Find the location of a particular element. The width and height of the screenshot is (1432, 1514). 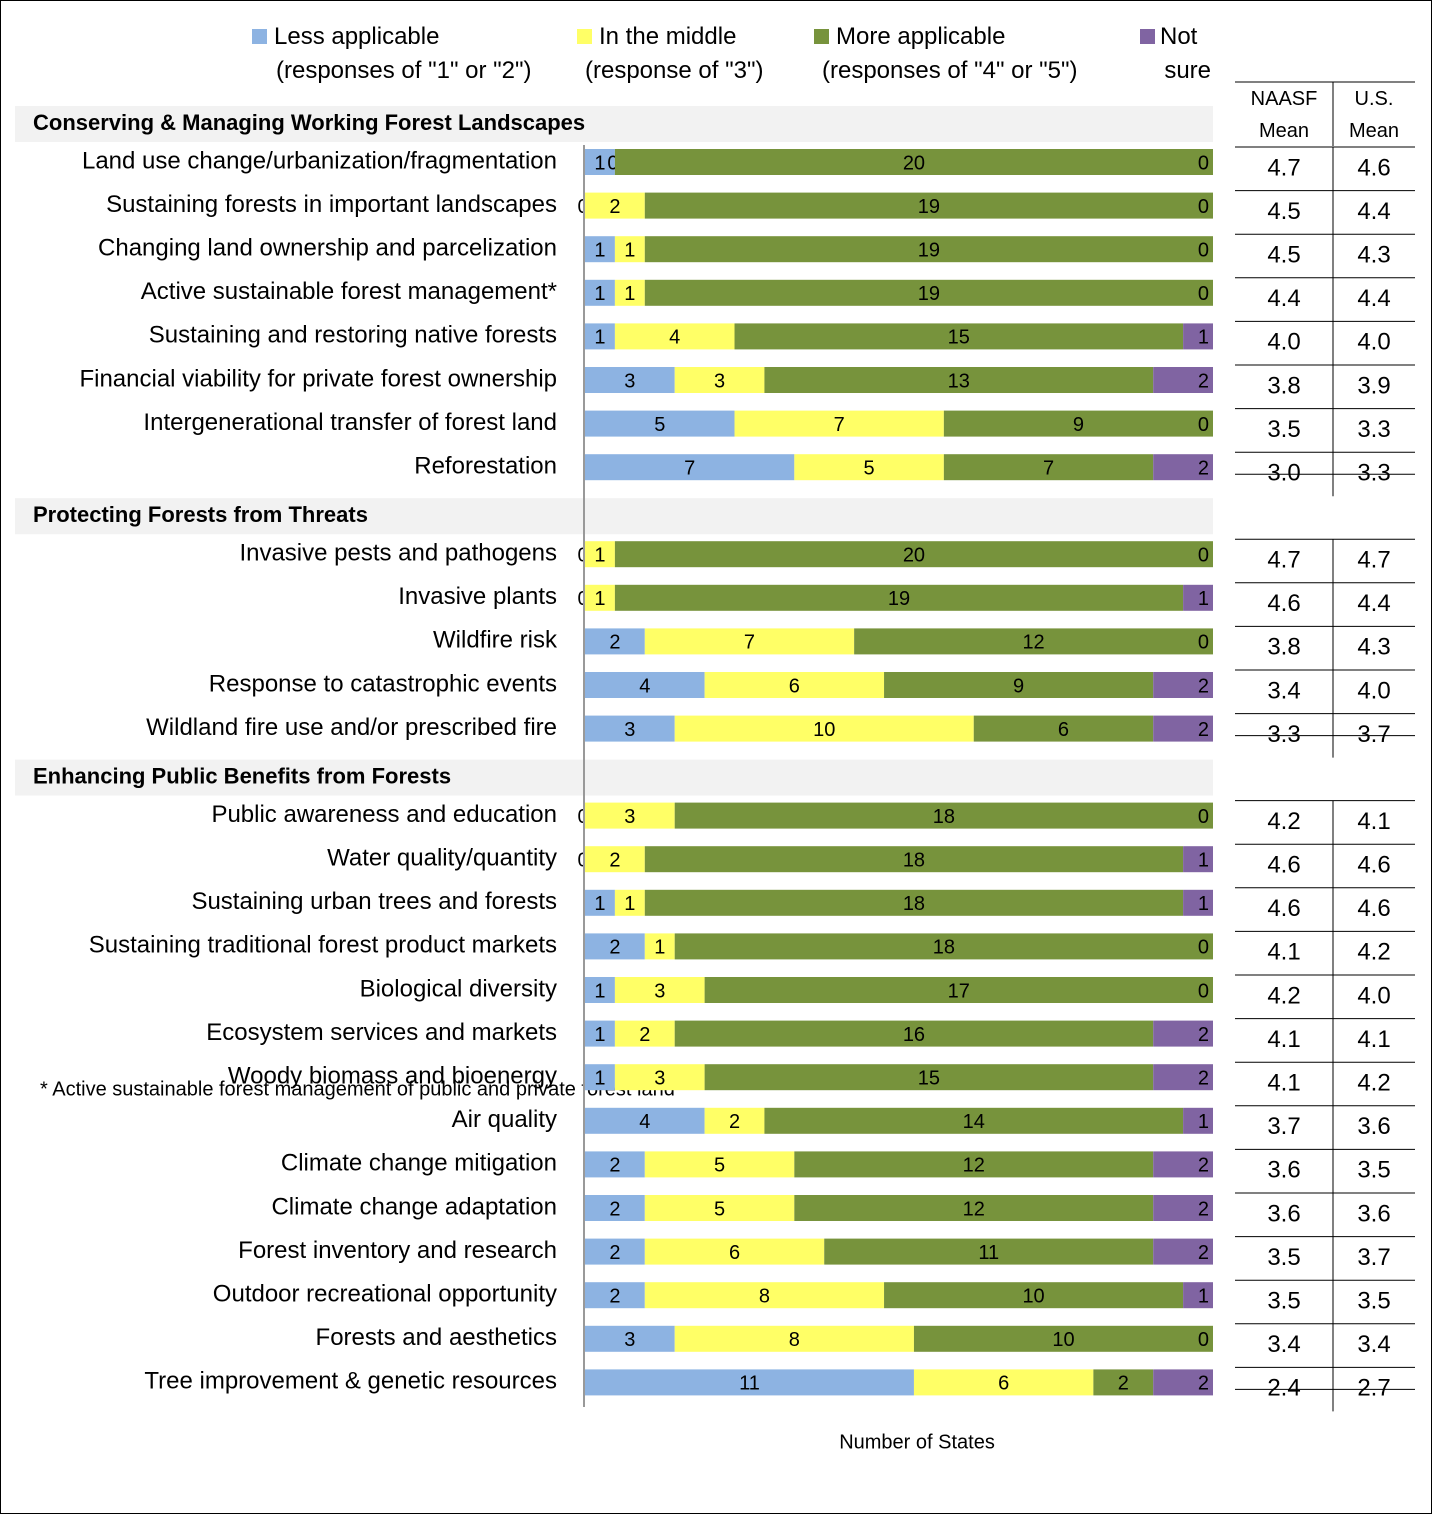

table-cell: 3.7 is located at coordinates (1373, 1257).